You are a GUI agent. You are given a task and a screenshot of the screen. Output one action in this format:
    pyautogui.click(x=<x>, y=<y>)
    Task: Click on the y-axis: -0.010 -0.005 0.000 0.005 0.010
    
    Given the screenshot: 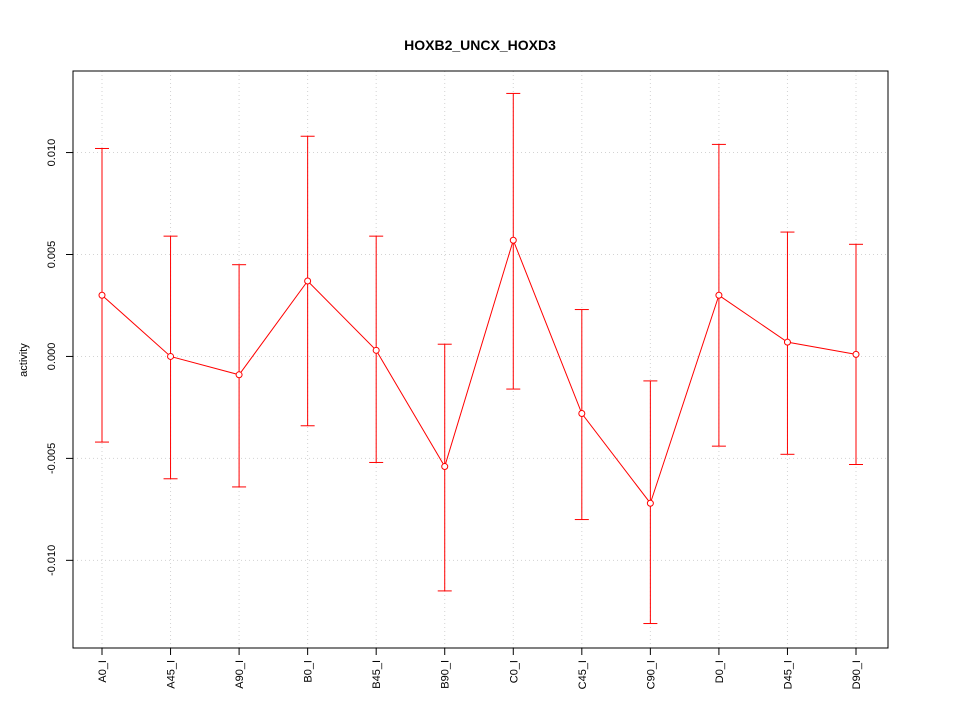 What is the action you would take?
    pyautogui.click(x=59, y=357)
    